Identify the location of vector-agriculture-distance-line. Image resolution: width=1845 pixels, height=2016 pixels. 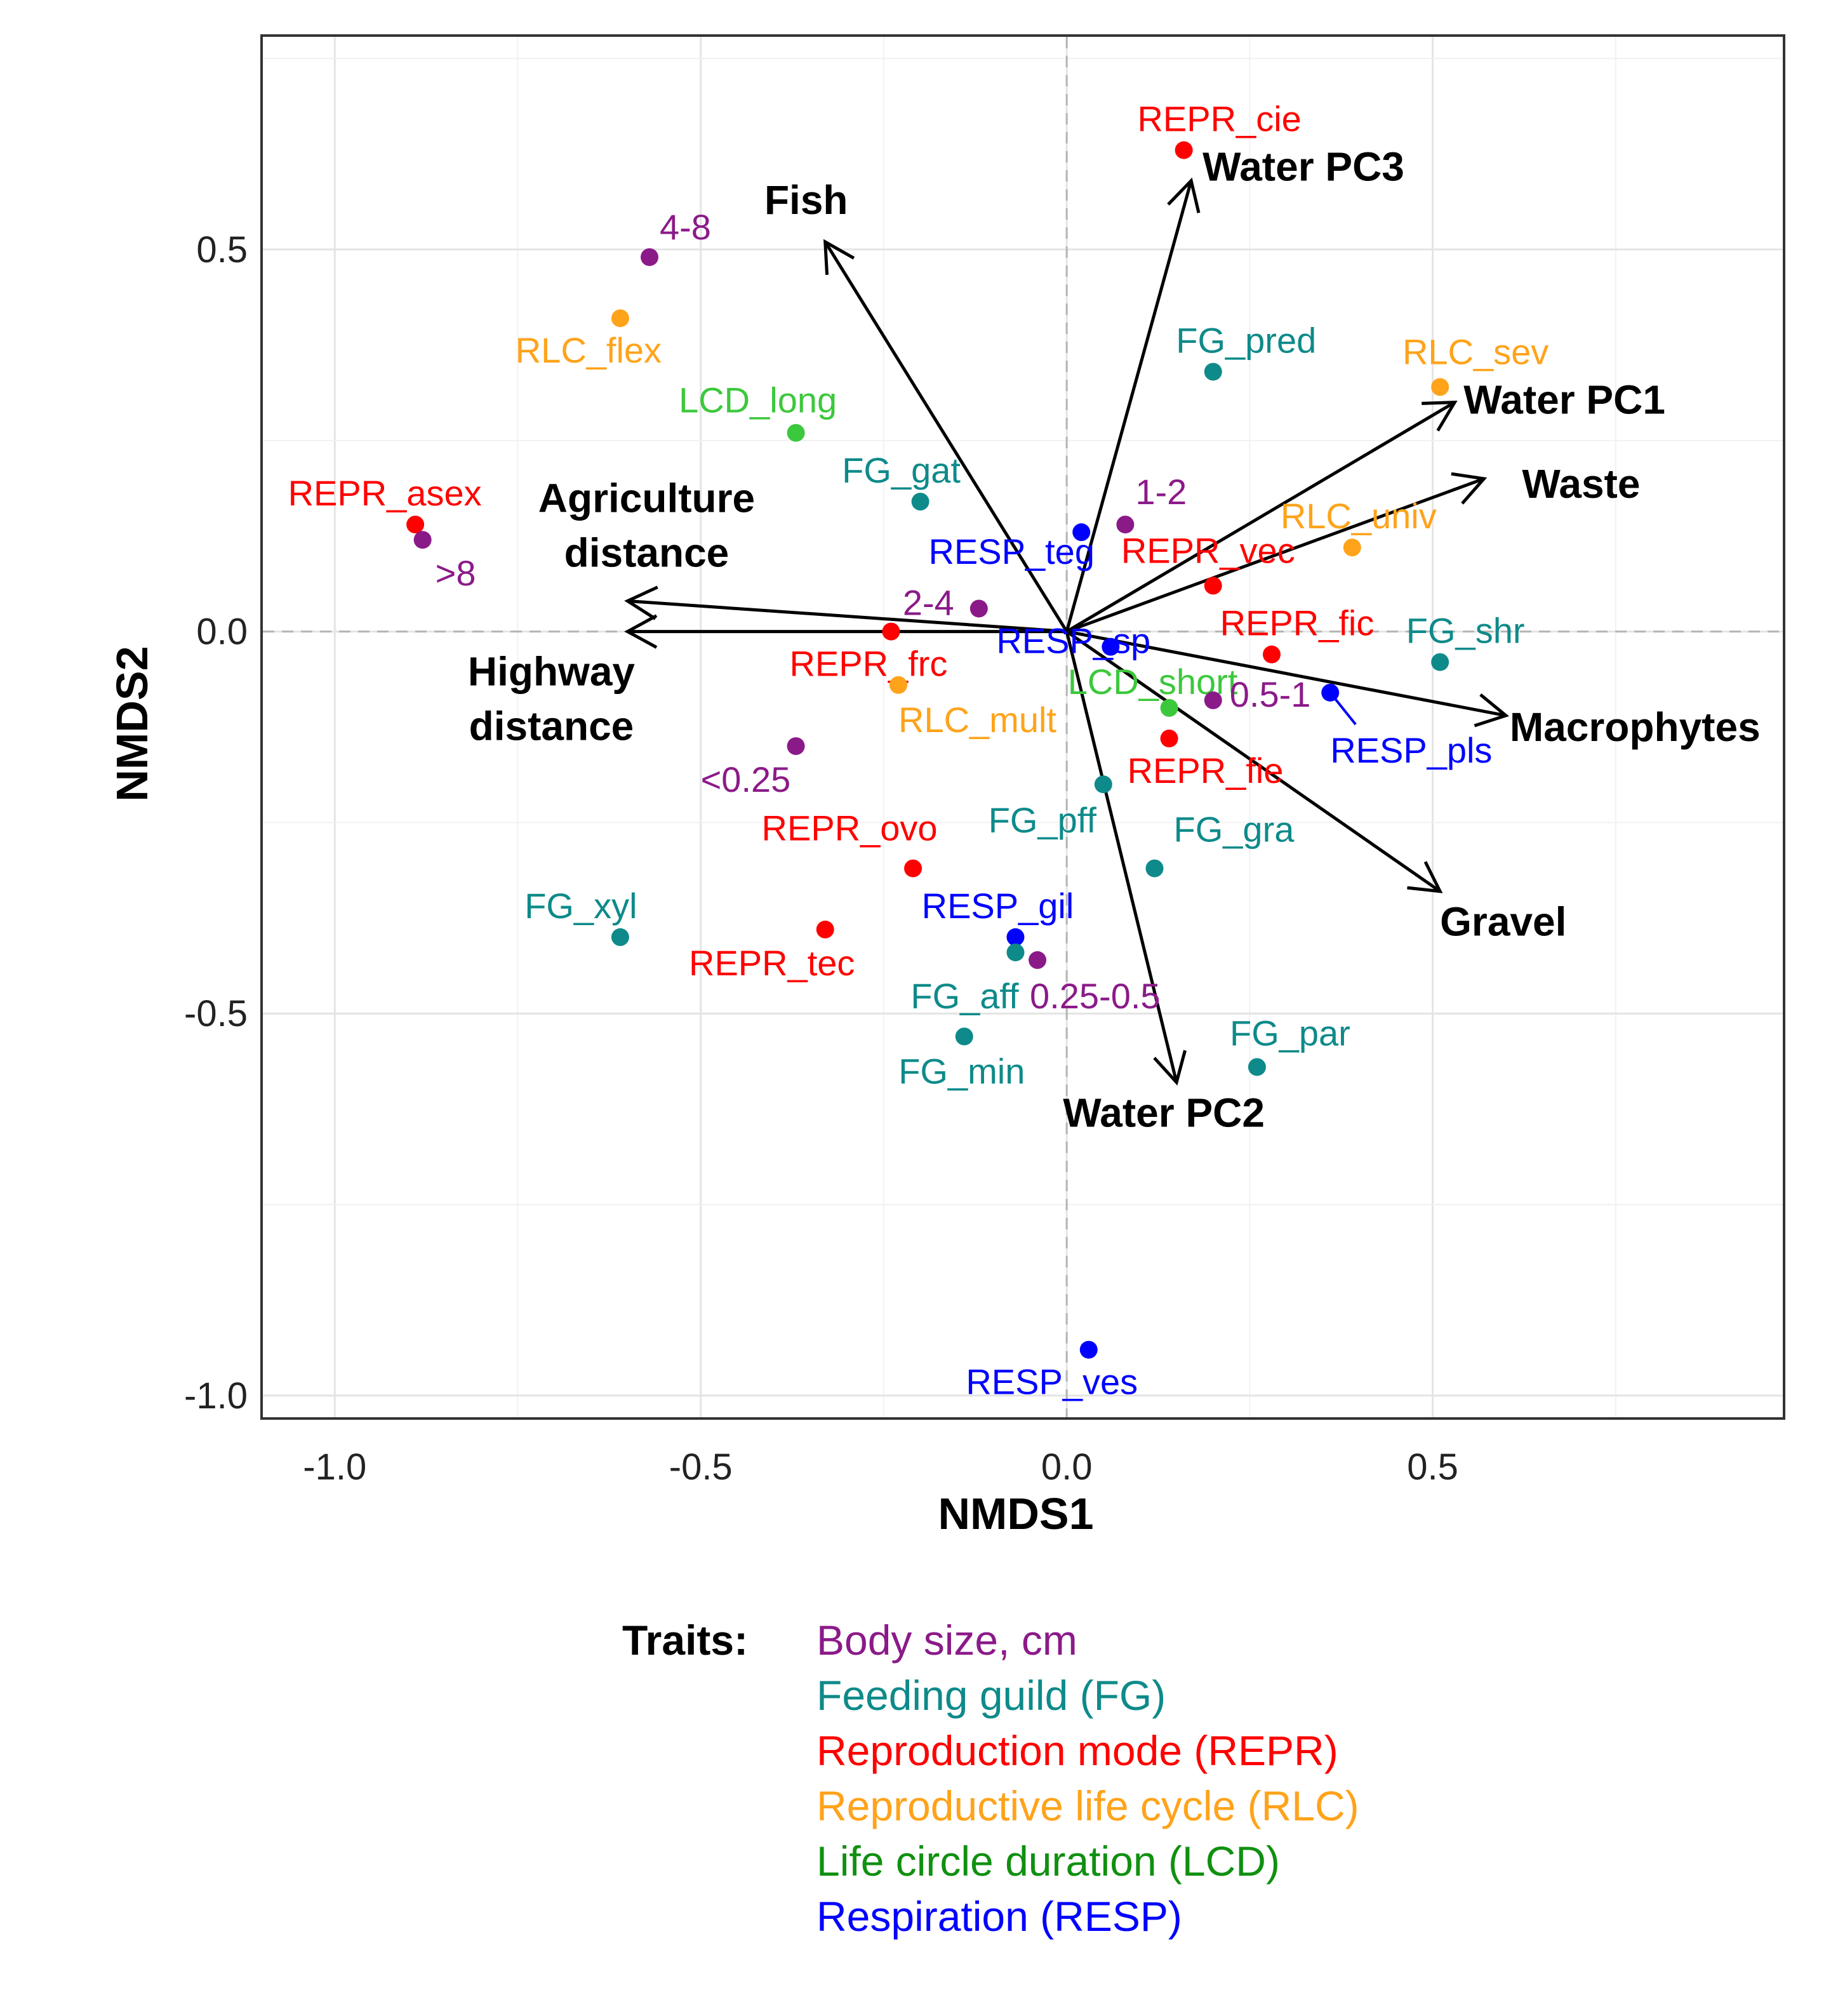
(847, 616).